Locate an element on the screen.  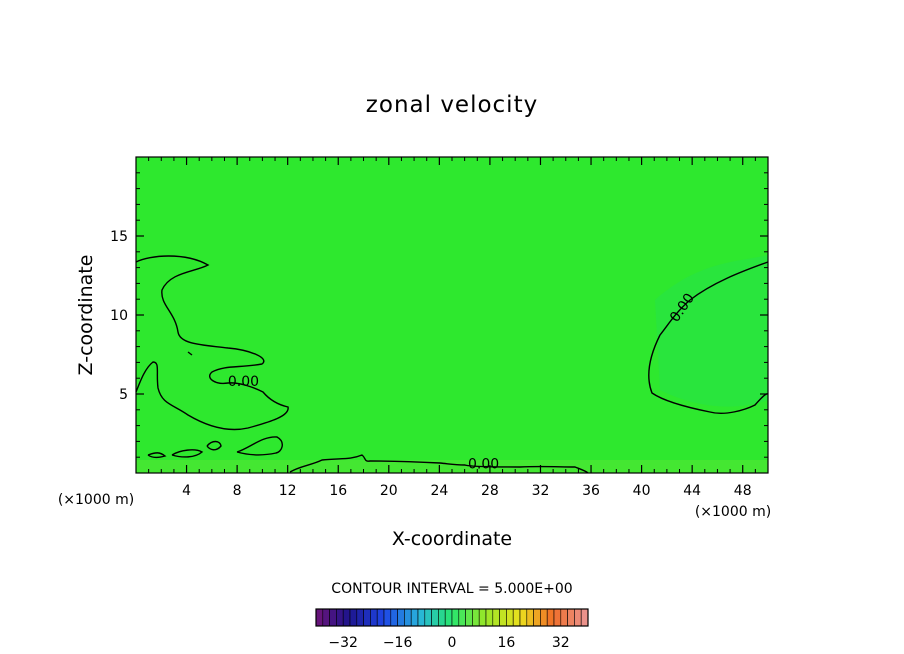
x-tick-label: 48 is located at coordinates (743, 491).